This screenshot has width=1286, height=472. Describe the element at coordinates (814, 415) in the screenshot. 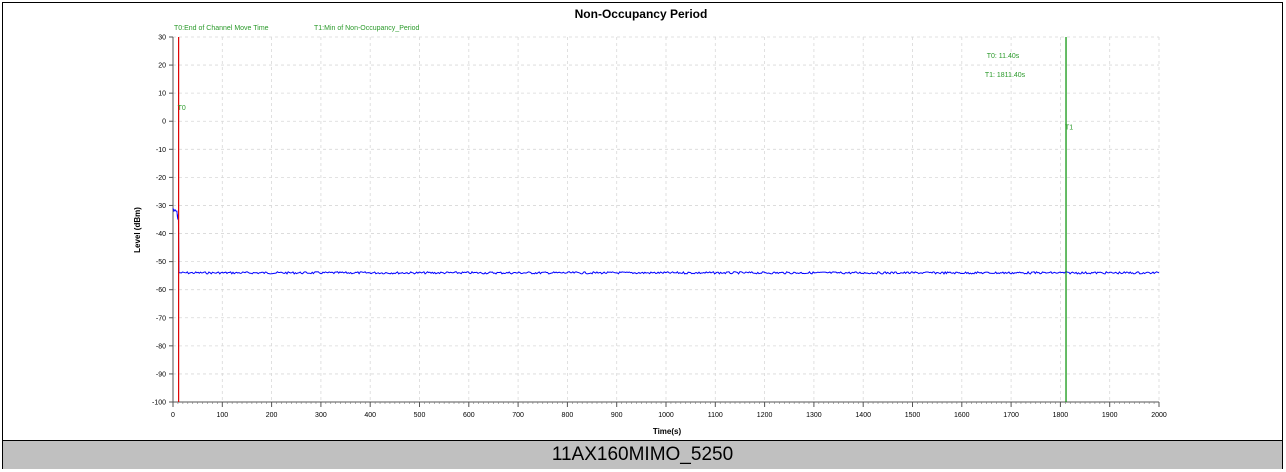

I see `x-tick-label: 1300` at that location.